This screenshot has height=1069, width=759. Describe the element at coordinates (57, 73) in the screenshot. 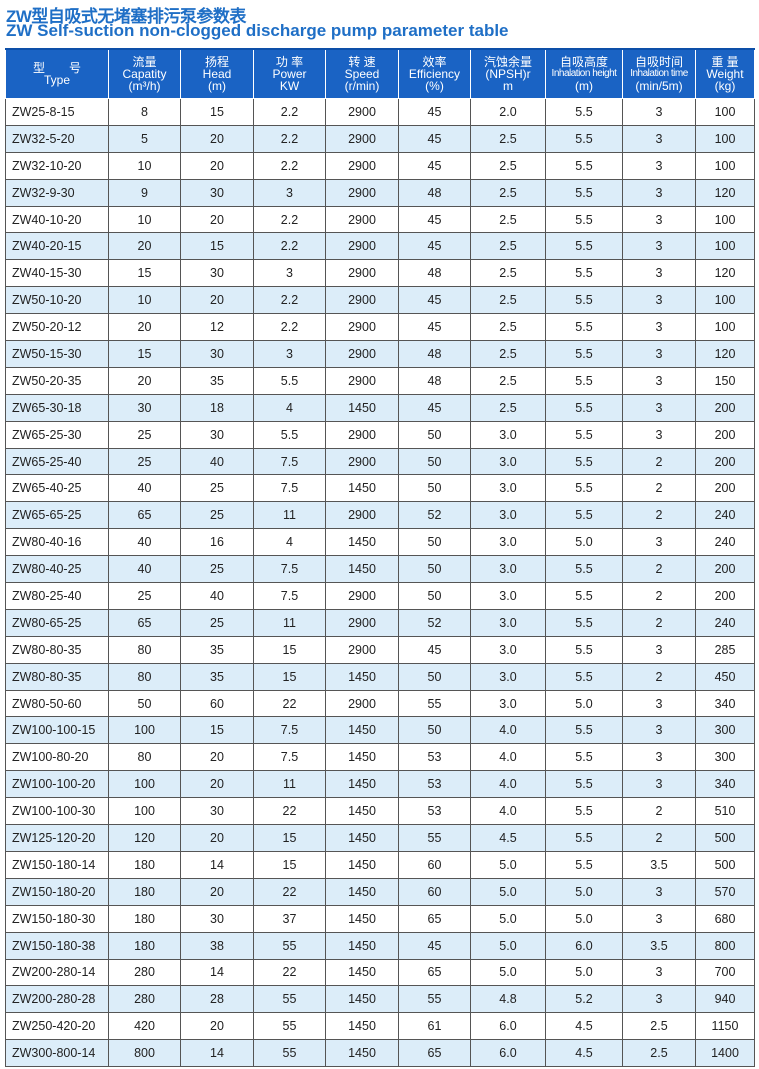

I see `column-header-type: 型 号 Type` at that location.